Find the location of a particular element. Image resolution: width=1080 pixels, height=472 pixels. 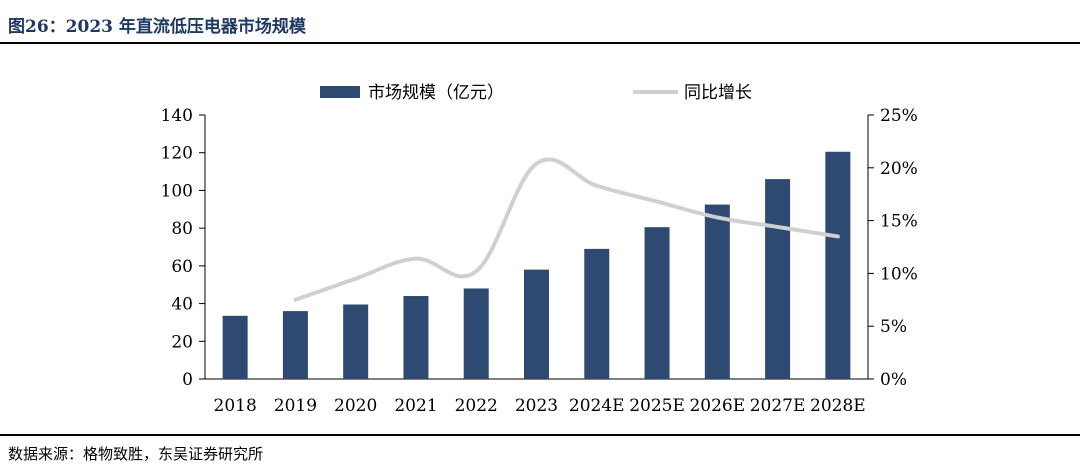

right-tick-label: 5% is located at coordinates (893, 327).